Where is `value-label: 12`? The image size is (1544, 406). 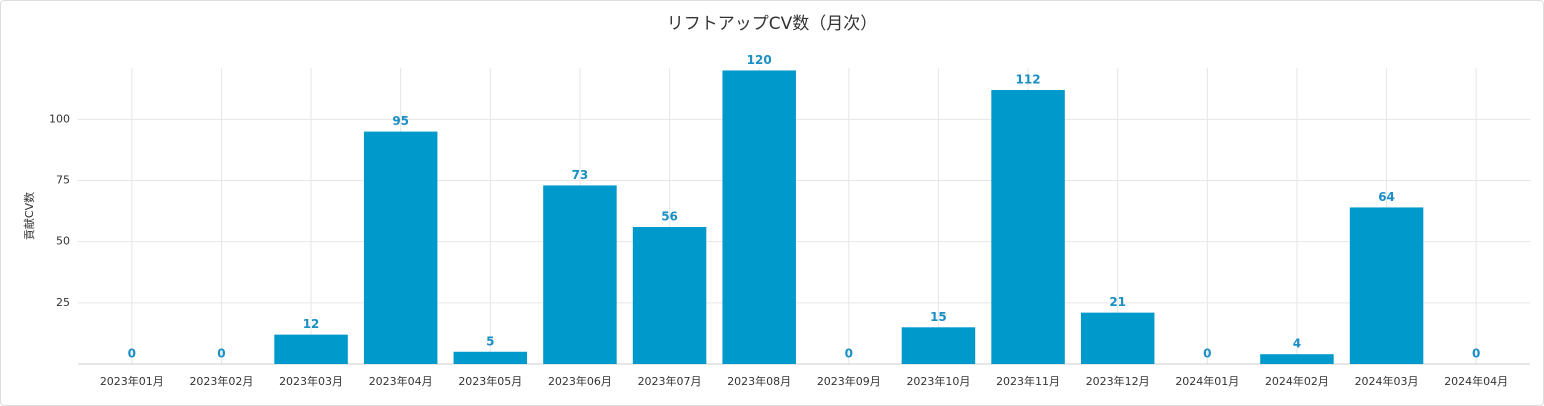
value-label: 12 is located at coordinates (311, 324).